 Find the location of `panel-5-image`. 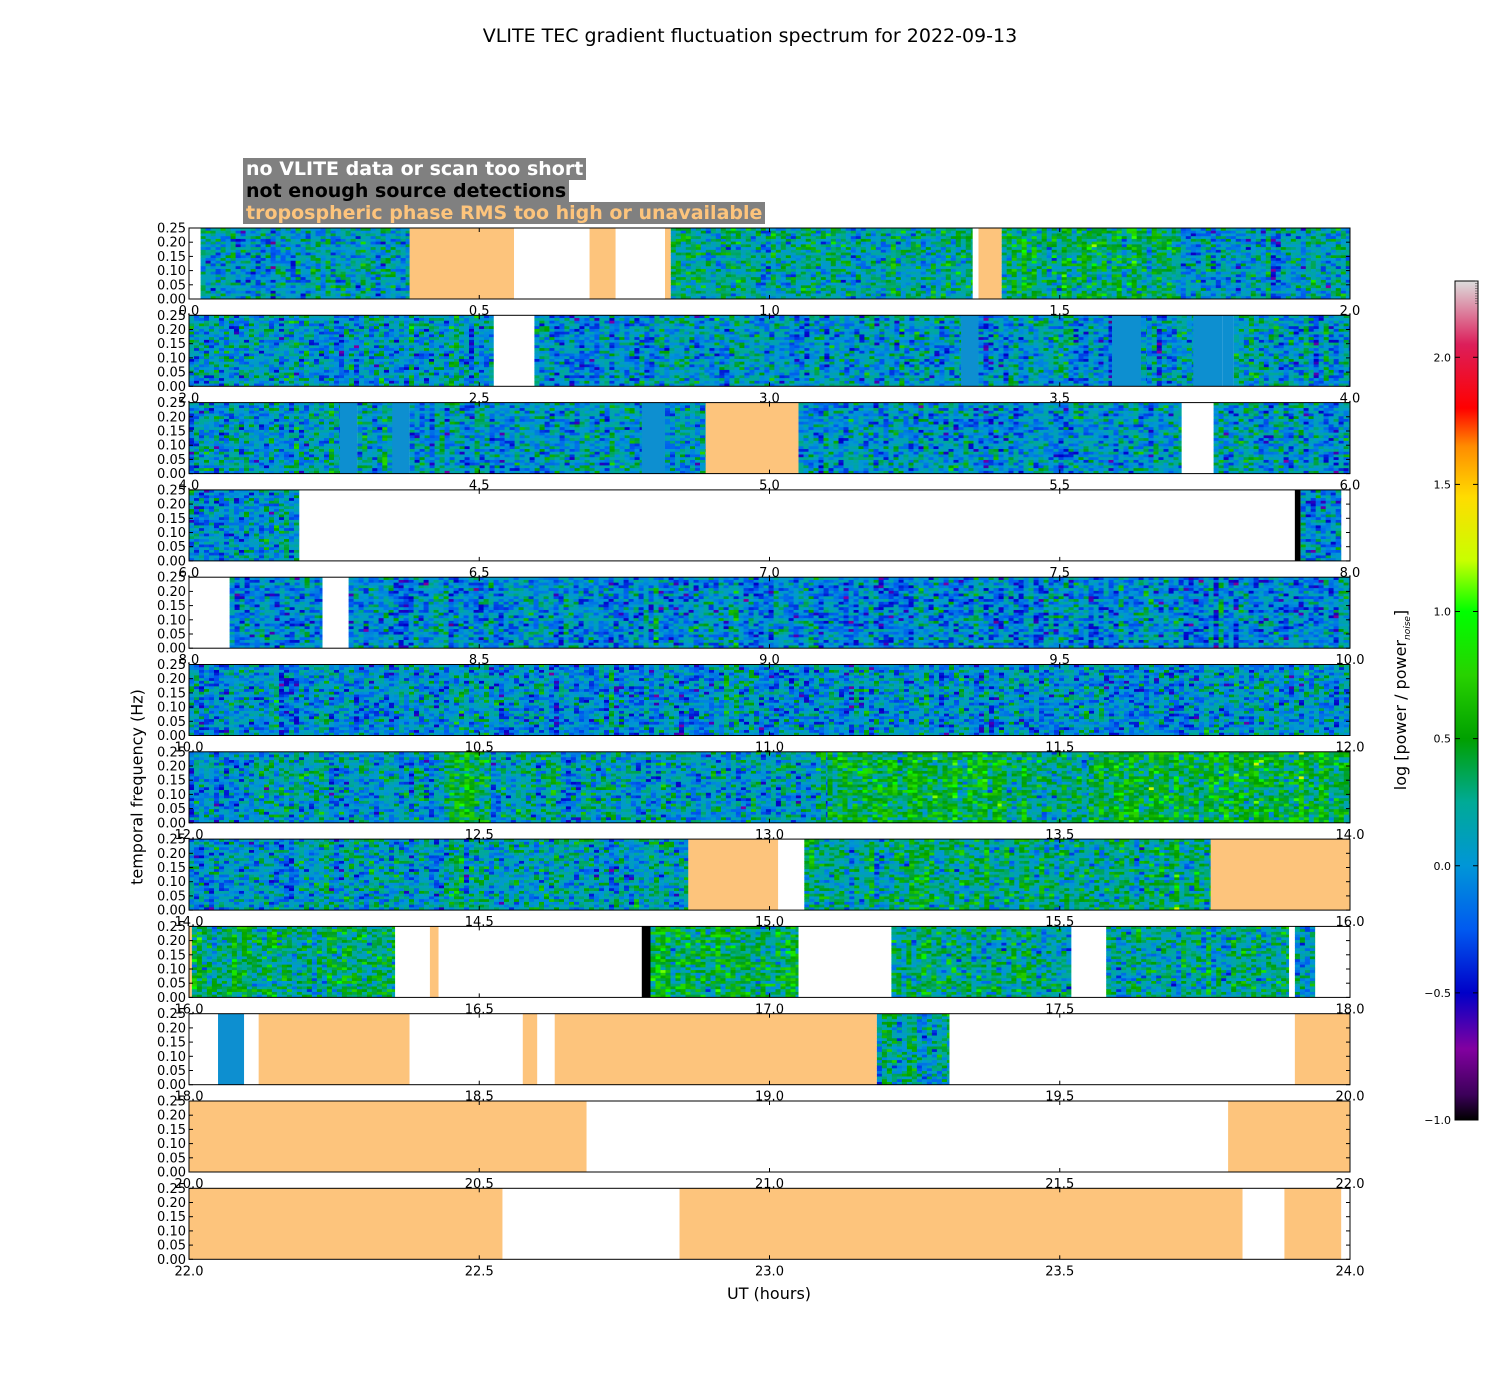

panel-5-image is located at coordinates (769, 700).